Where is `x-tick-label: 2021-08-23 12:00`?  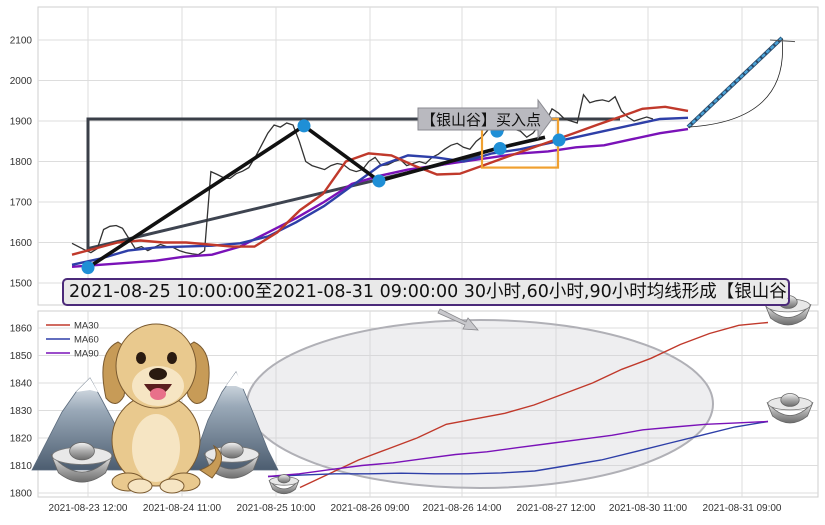 x-tick-label: 2021-08-23 12:00 is located at coordinates (88, 508).